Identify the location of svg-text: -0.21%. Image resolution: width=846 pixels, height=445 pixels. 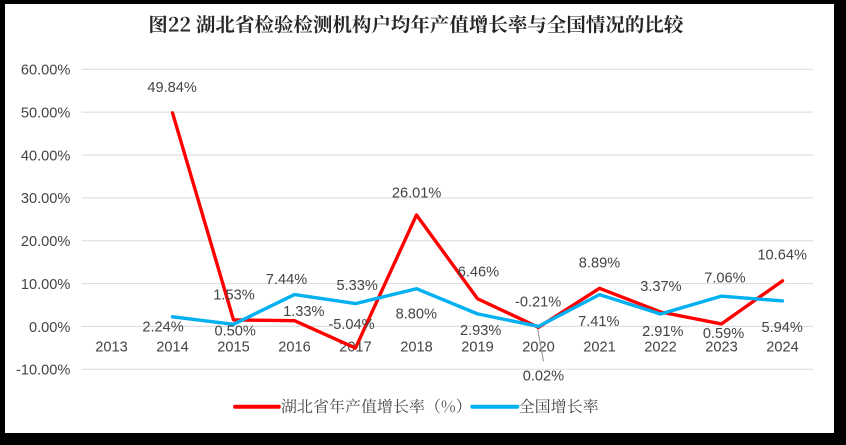
(538, 302).